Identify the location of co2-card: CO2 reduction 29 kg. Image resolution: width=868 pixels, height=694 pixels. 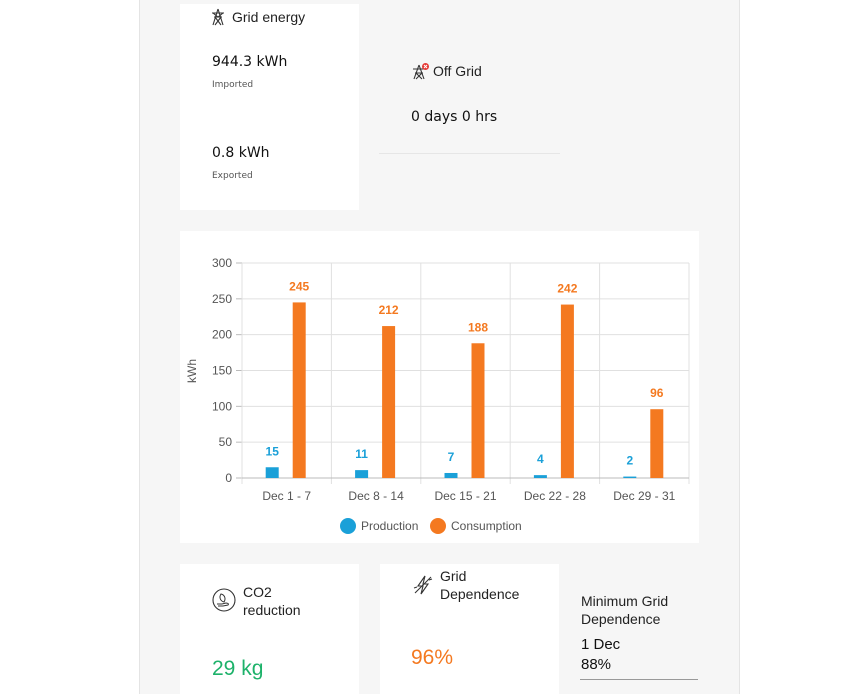
(269, 629).